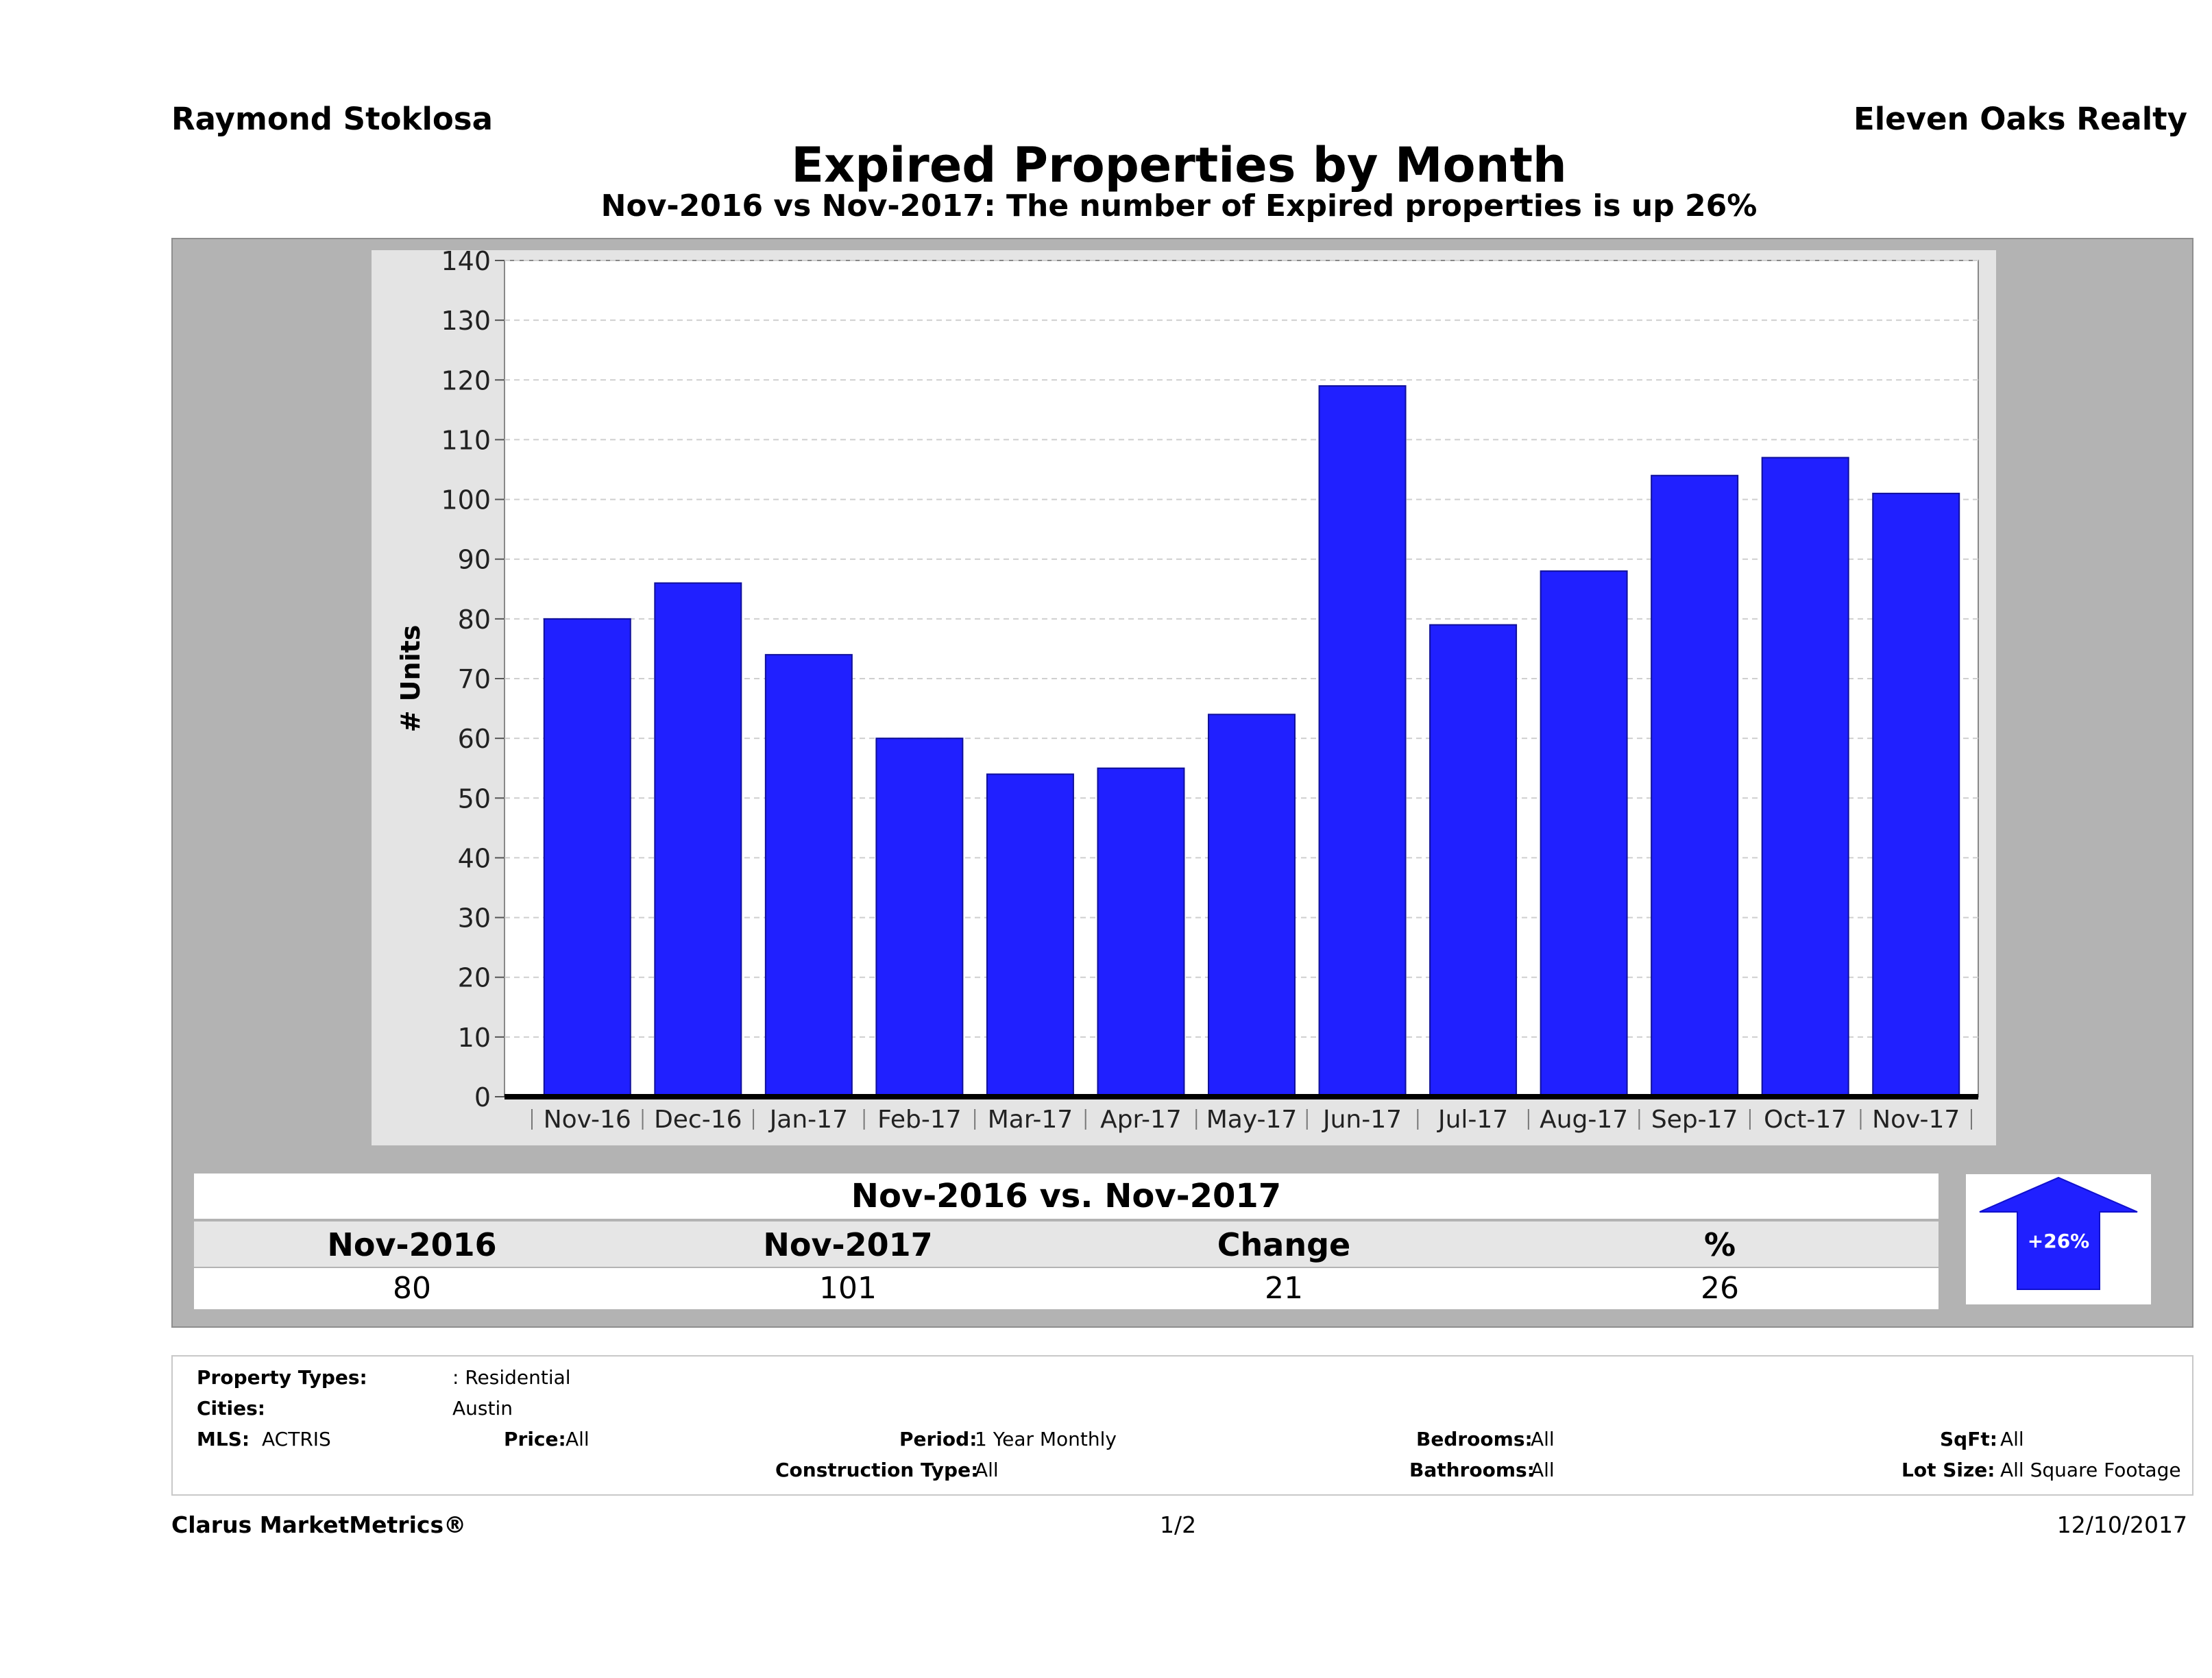 This screenshot has width=2212, height=1678. Describe the element at coordinates (224, 1439) in the screenshot. I see `mls-label: MLS:` at that location.